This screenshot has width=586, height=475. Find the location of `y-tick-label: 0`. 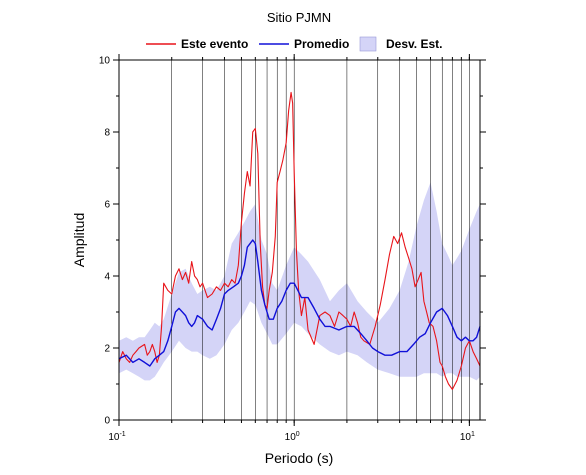

y-tick-label: 0 is located at coordinates (107, 421).